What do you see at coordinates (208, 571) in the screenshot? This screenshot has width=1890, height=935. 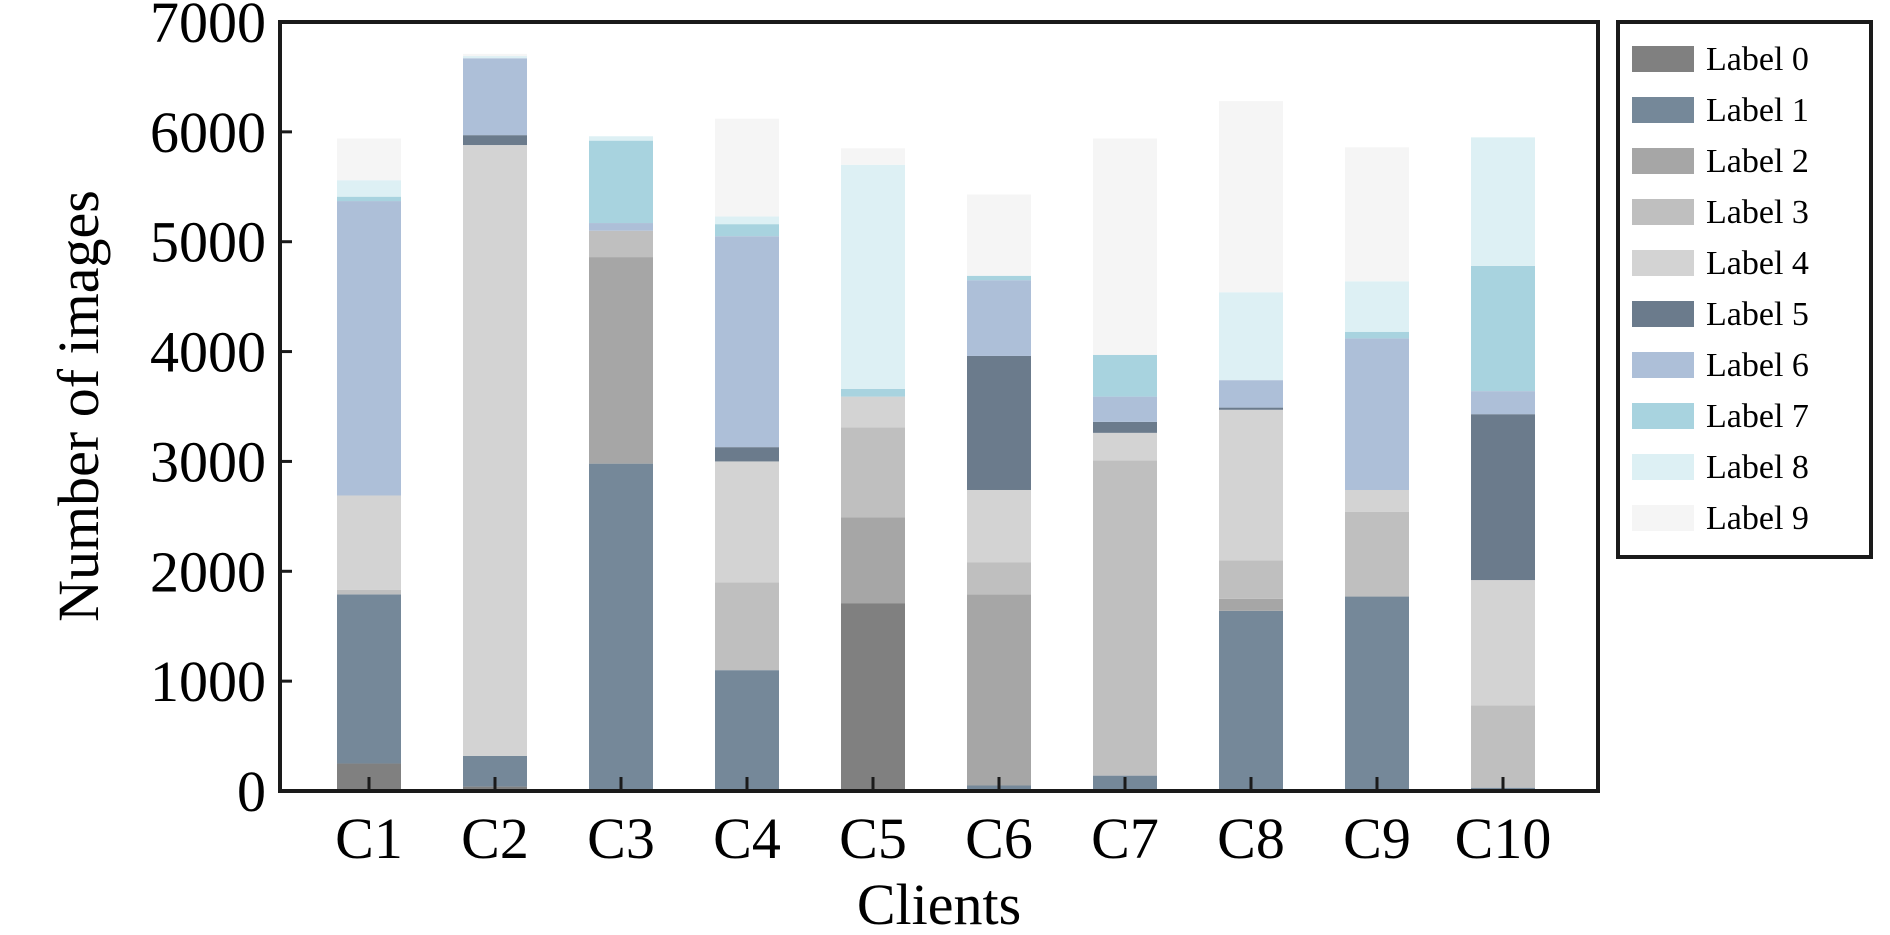 I see `y-tick-label: 2000` at bounding box center [208, 571].